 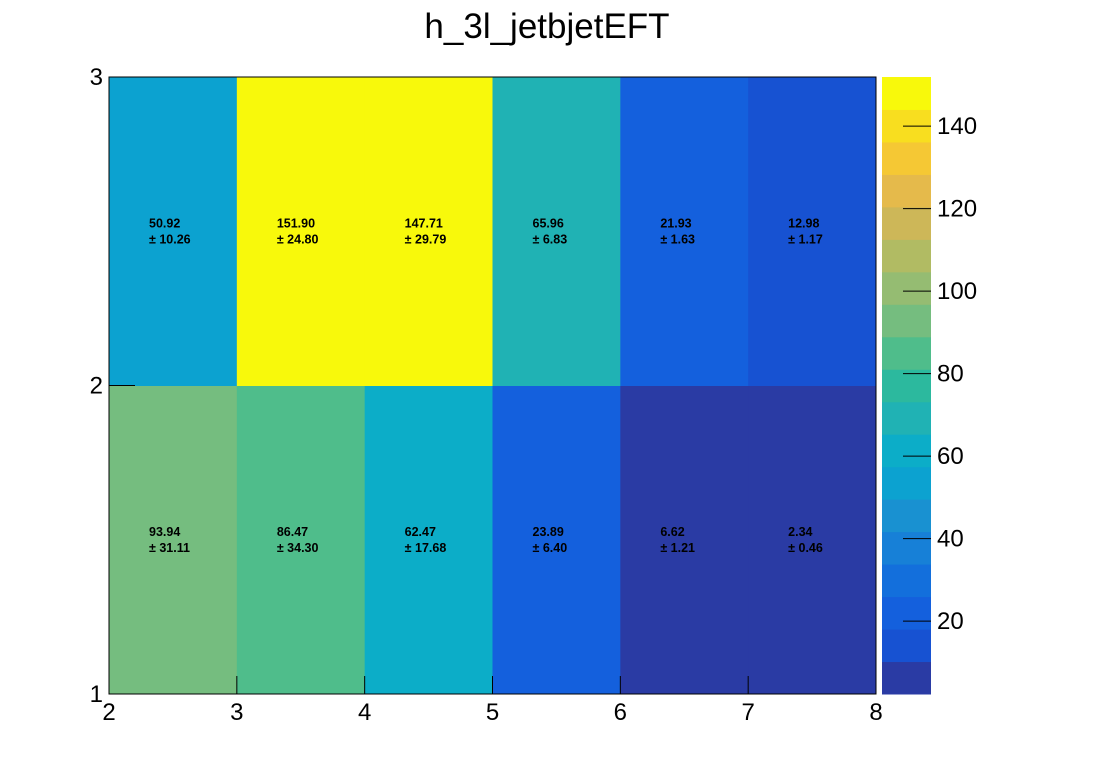 What do you see at coordinates (875, 712) in the screenshot?
I see `x-tick-label: 8` at bounding box center [875, 712].